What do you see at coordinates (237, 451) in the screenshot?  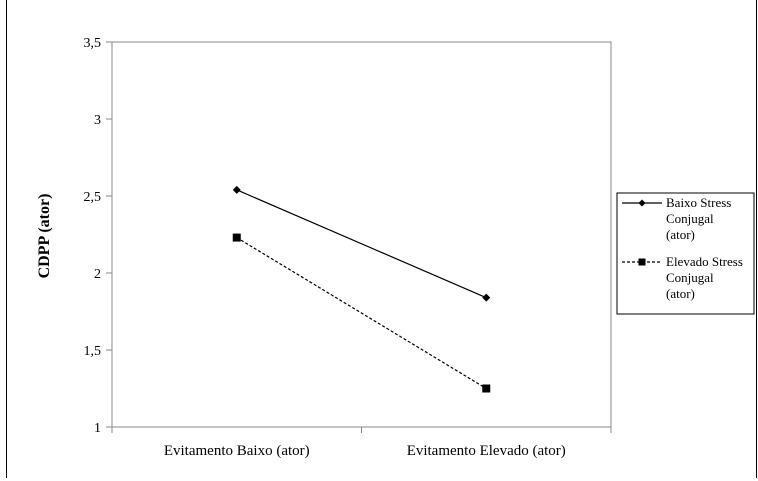 I see `x-tick-label: Evitamento Baixo (ator)` at bounding box center [237, 451].